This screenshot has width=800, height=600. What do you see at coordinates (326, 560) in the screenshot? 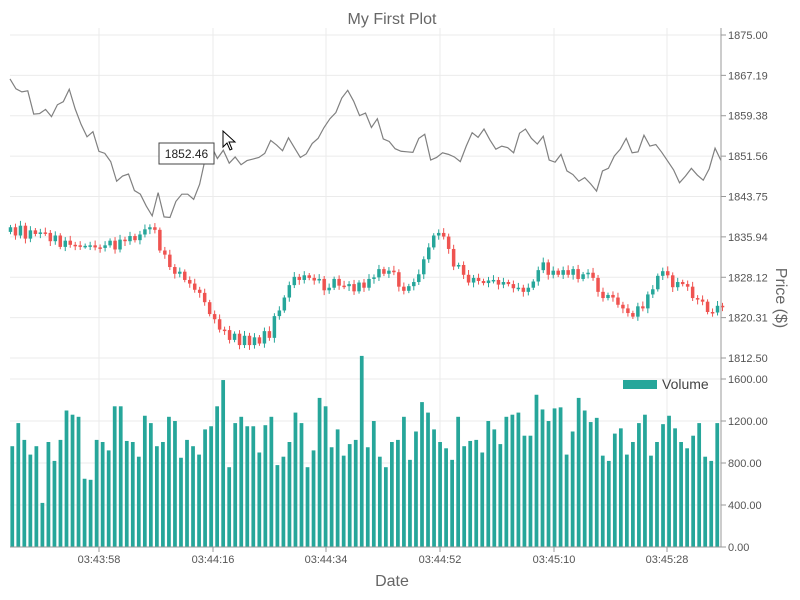
I see `x-tick-label: 03:44:34` at bounding box center [326, 560].